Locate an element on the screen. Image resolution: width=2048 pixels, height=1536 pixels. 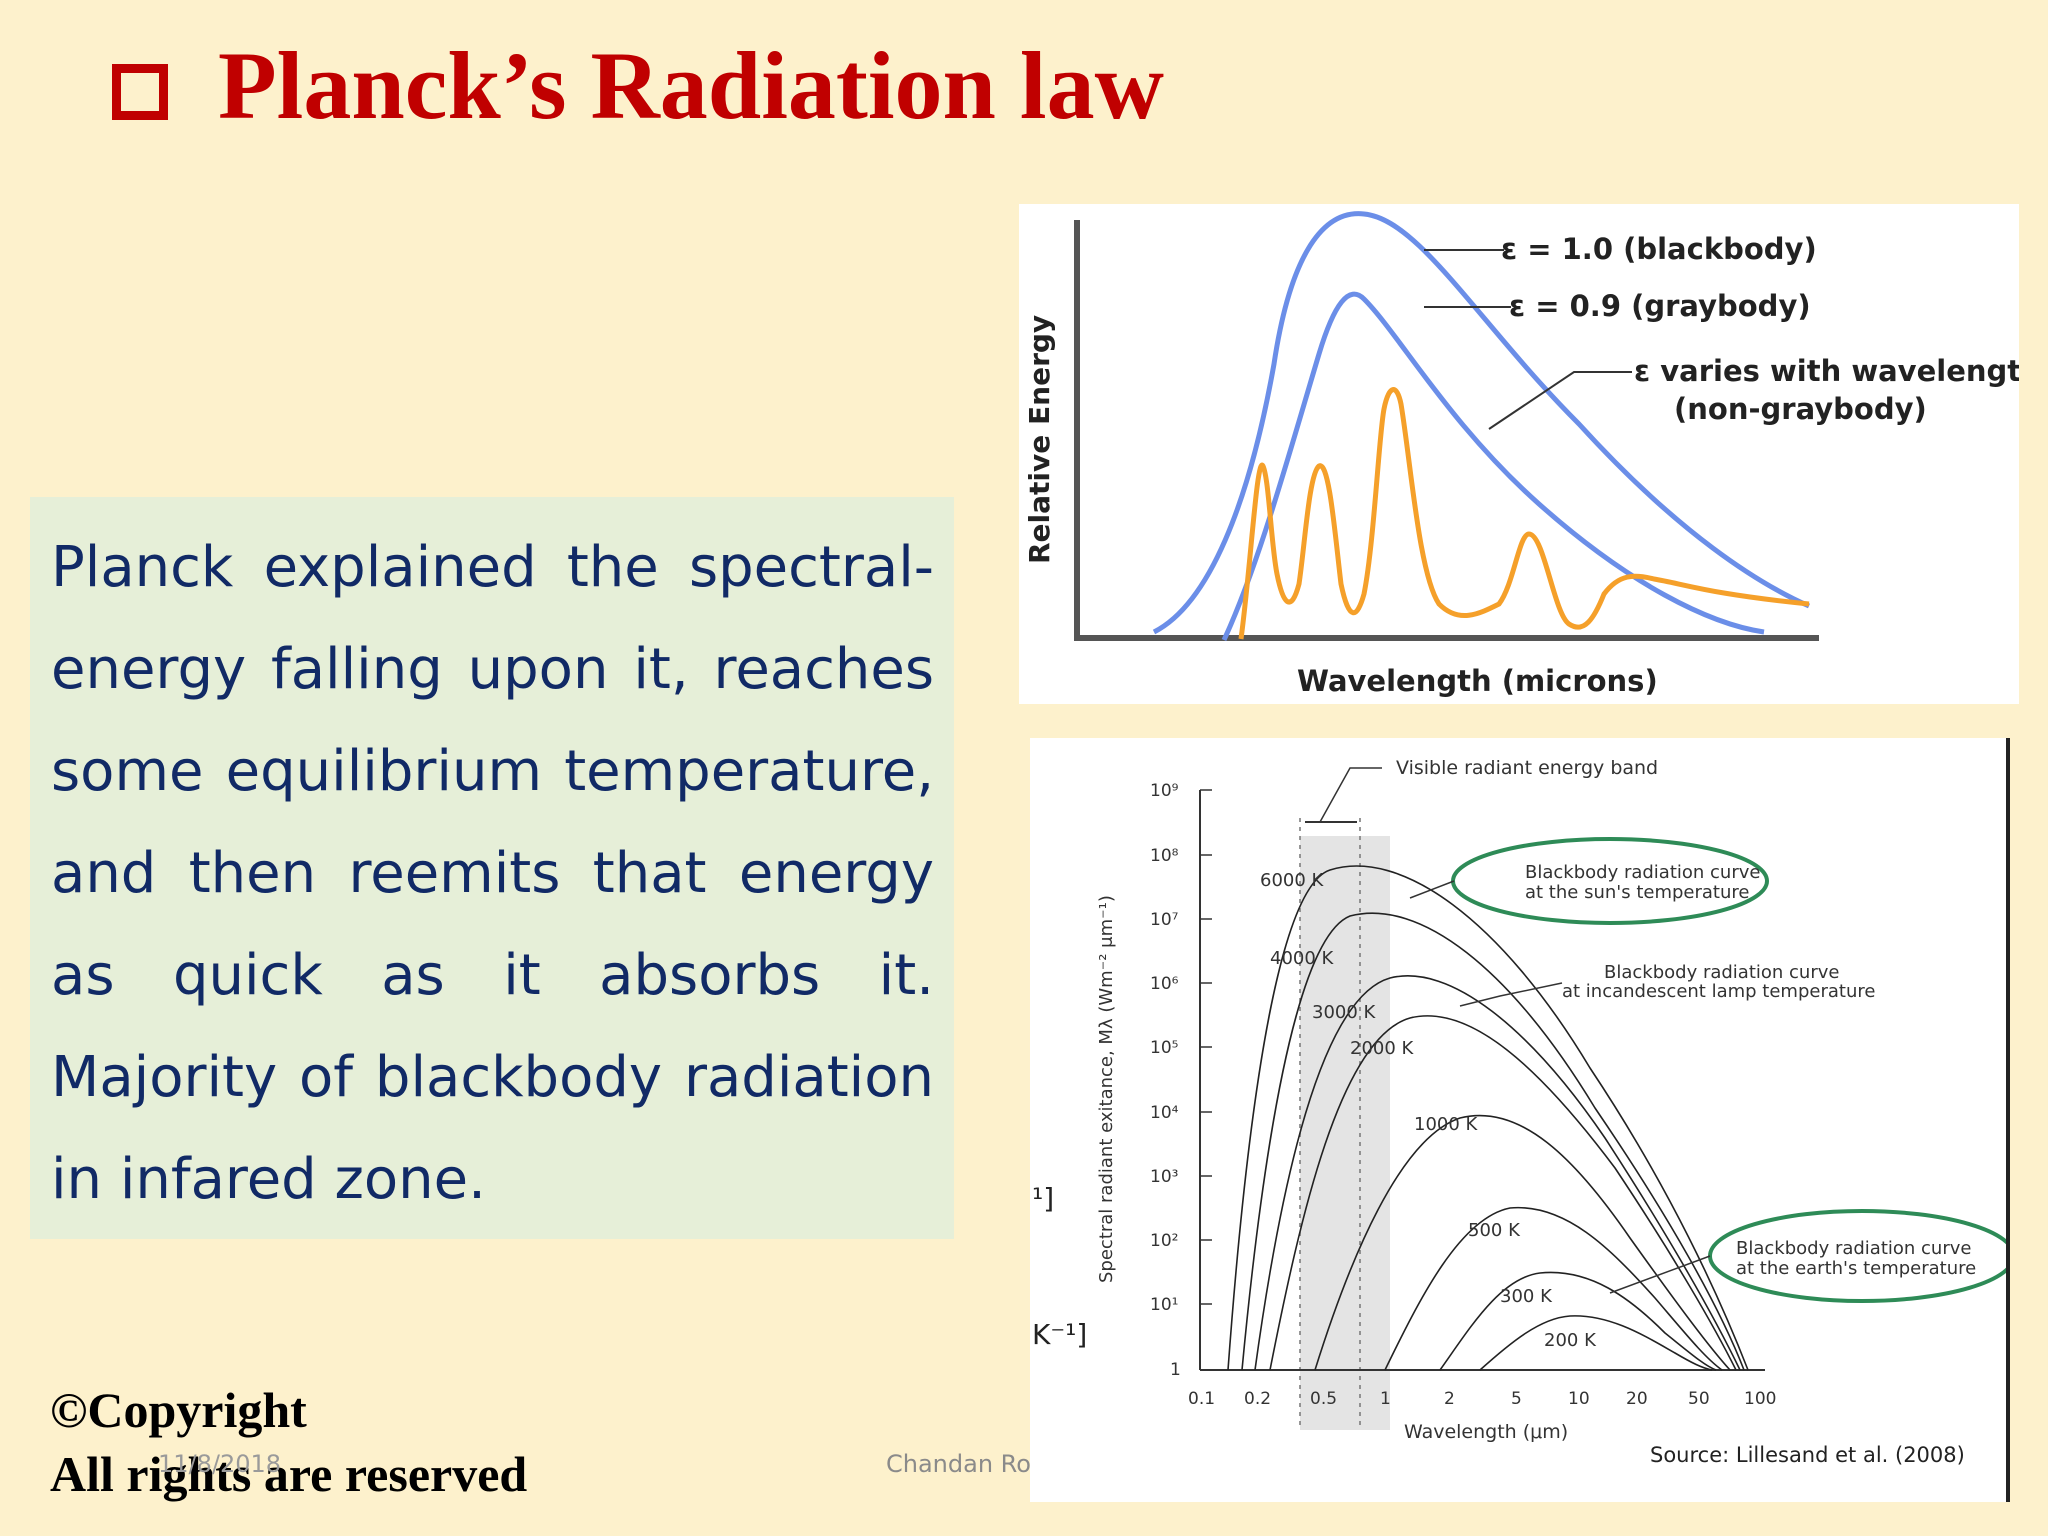
y-tick-marks is located at coordinates (1206, 1047).